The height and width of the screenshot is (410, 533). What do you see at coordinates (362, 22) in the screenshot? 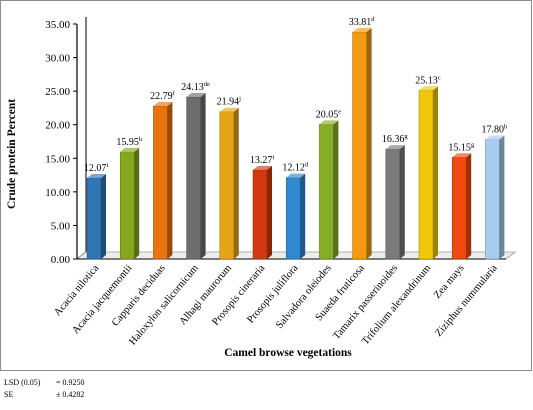
I see `value-label: 33.81d` at bounding box center [362, 22].